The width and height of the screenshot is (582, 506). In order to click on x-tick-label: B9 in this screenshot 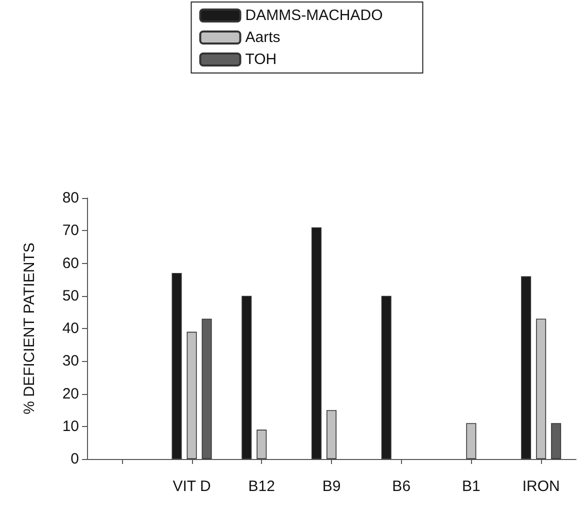, I will do `click(331, 486)`.